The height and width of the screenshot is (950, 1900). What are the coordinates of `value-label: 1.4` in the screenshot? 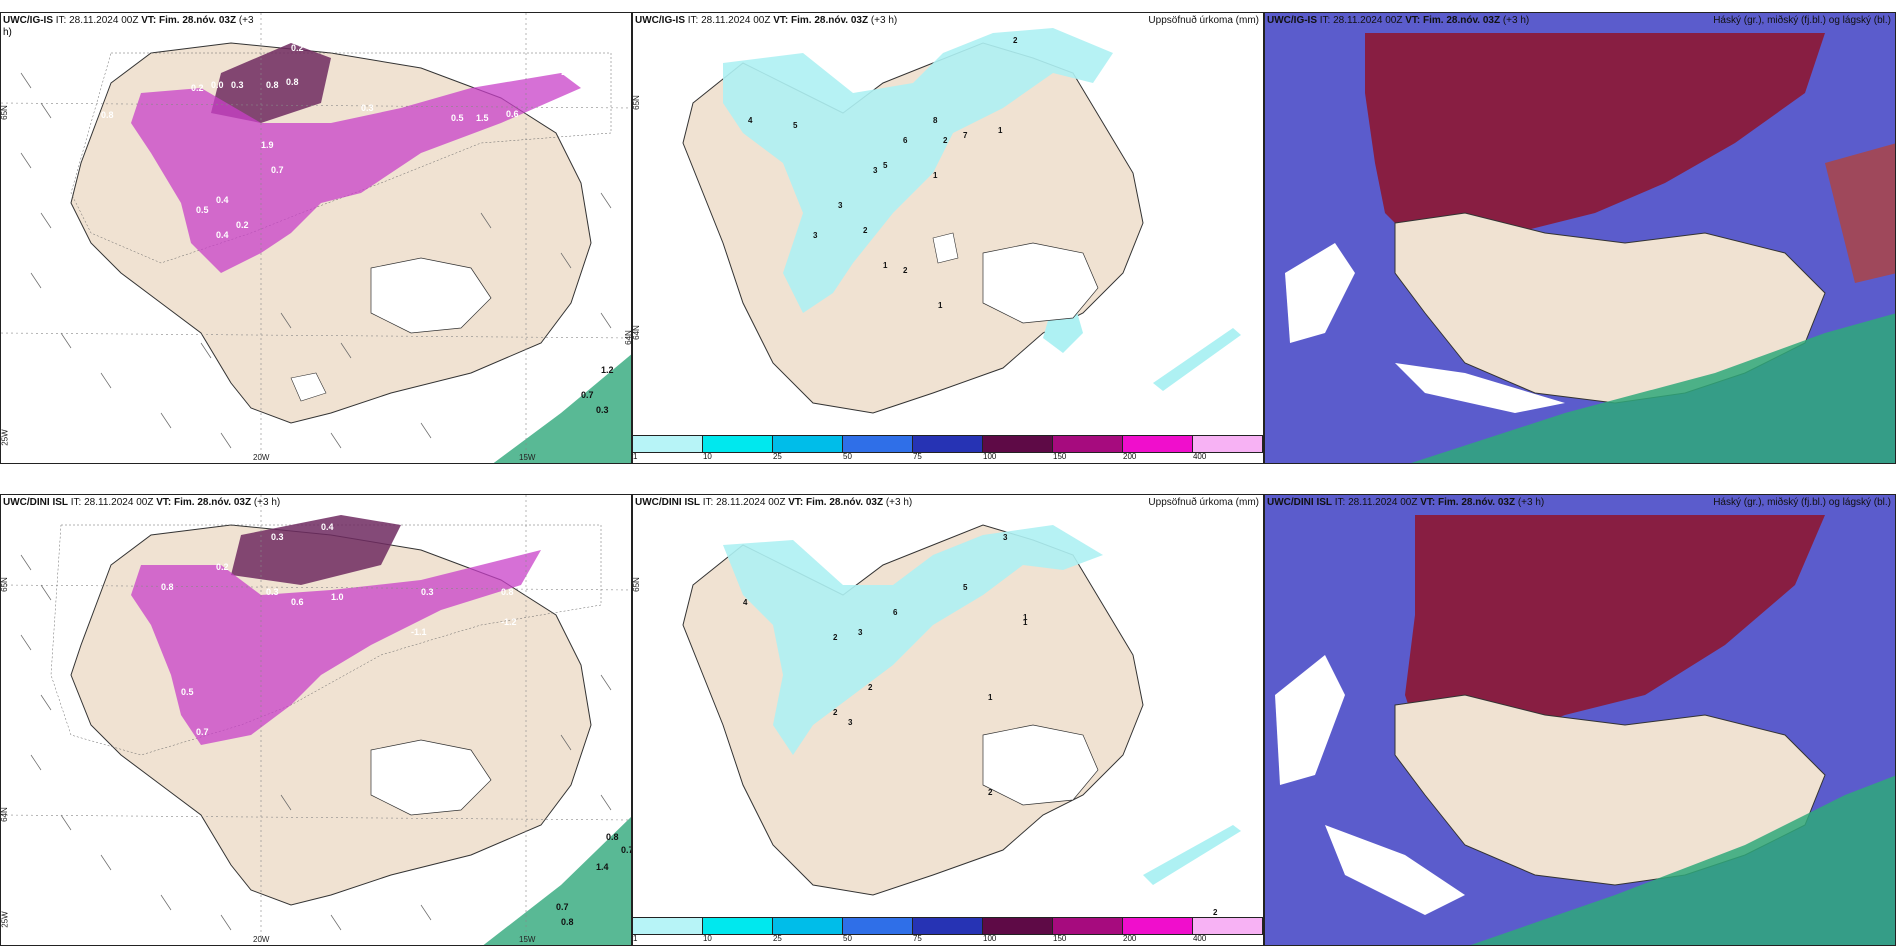 It's located at (602, 867).